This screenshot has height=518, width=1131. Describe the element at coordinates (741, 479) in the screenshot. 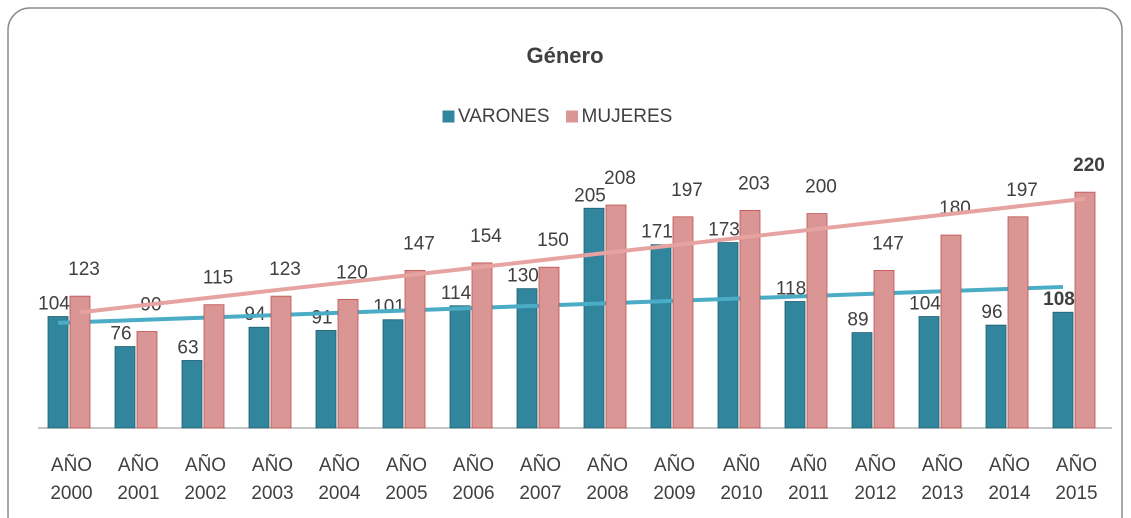

I see `x-tick-label: AÑ0 2010` at that location.